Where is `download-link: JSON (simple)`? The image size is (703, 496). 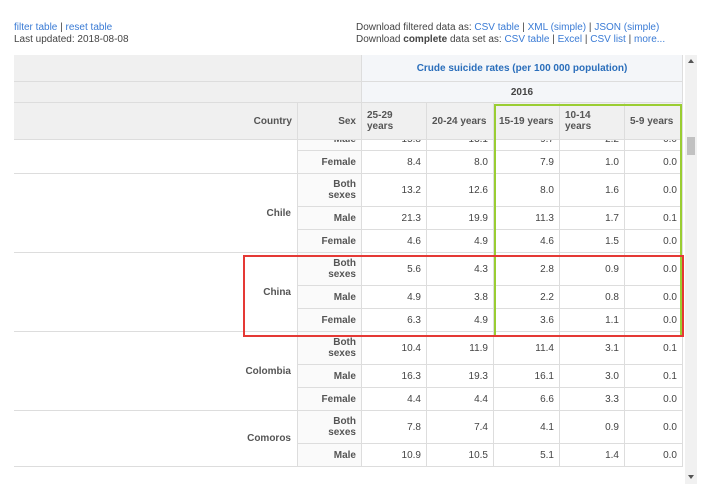 download-link: JSON (simple) is located at coordinates (627, 27).